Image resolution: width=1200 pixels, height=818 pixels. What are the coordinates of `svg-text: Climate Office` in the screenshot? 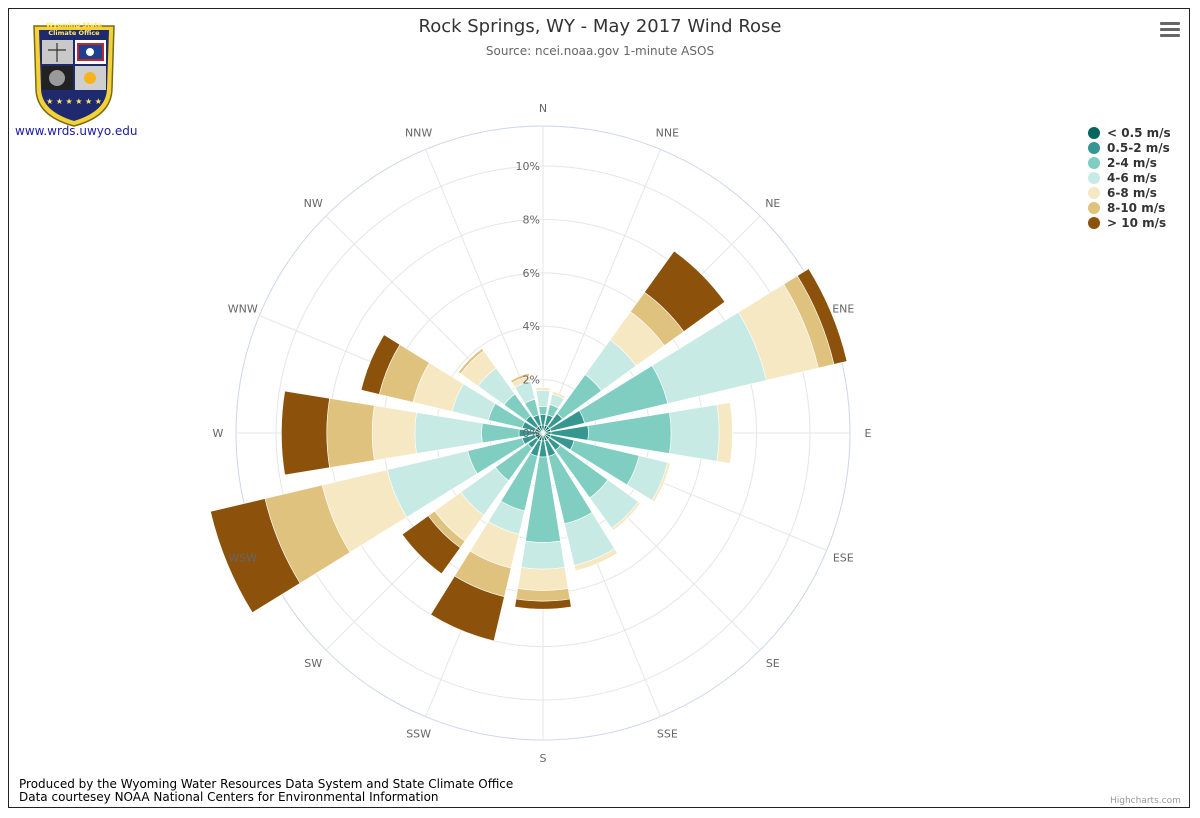 It's located at (74, 33).